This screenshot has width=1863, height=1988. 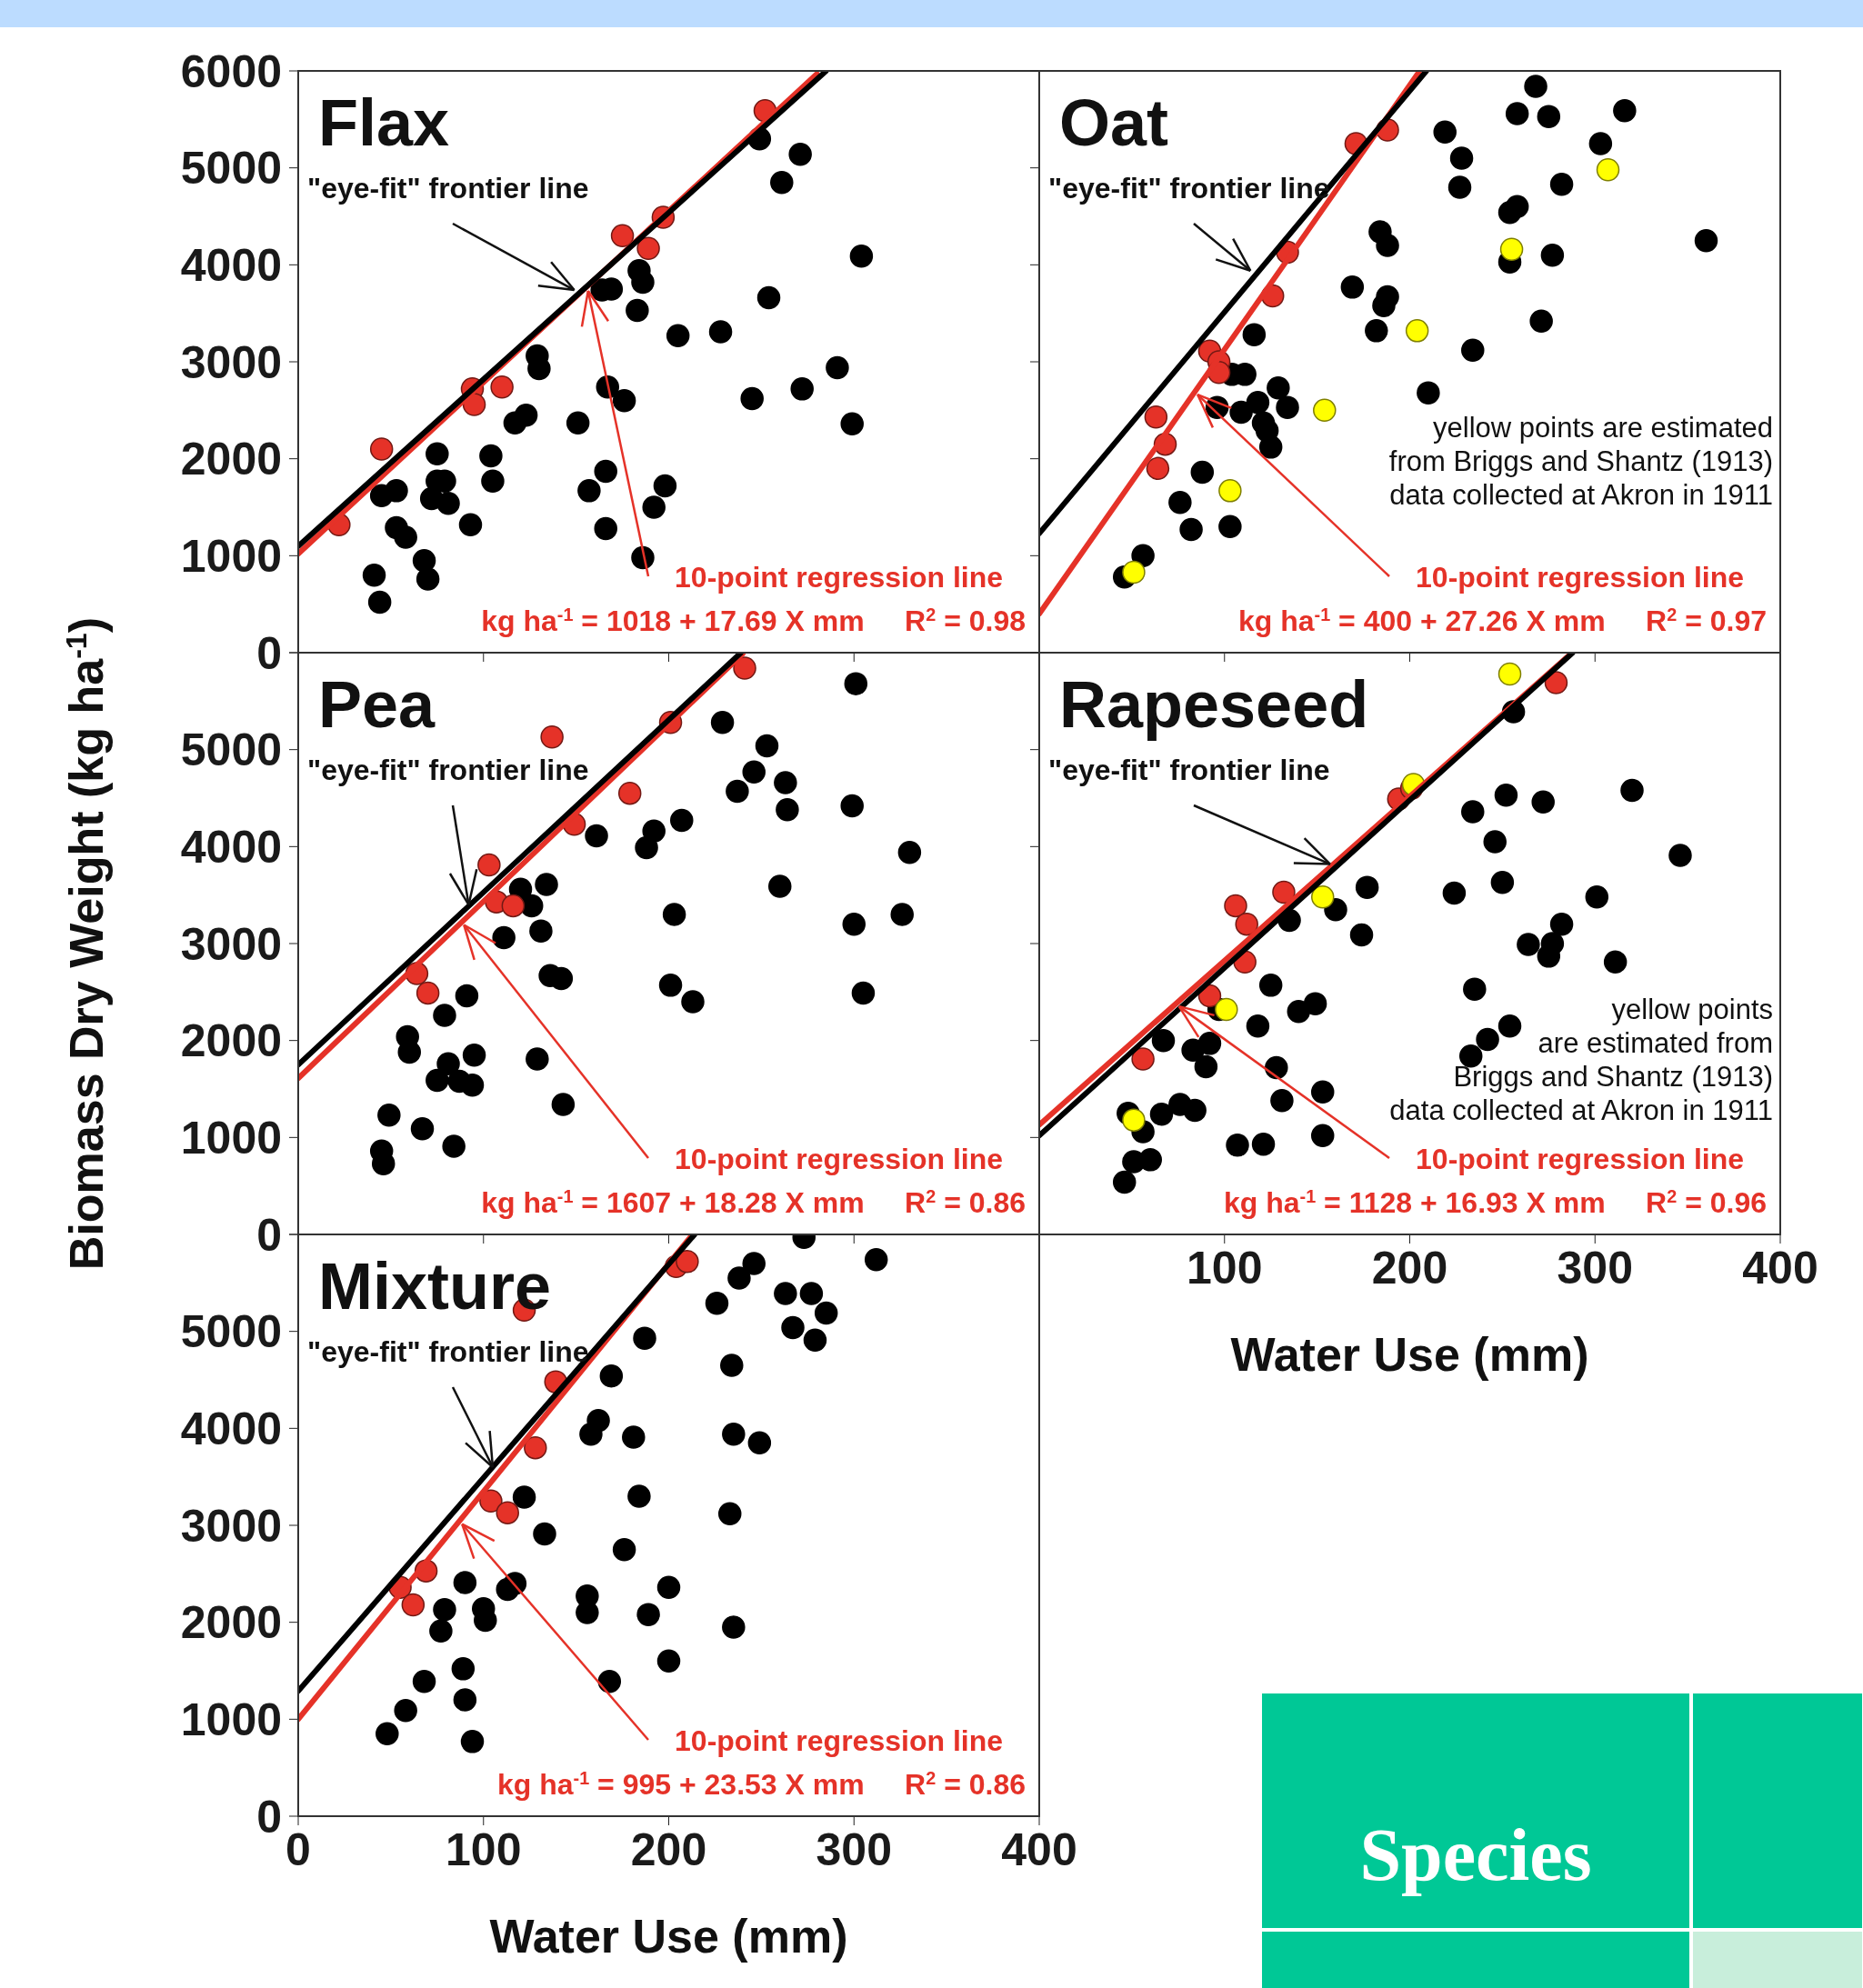 What do you see at coordinates (1114, 122) in the screenshot?
I see `chart-title: Oat` at bounding box center [1114, 122].